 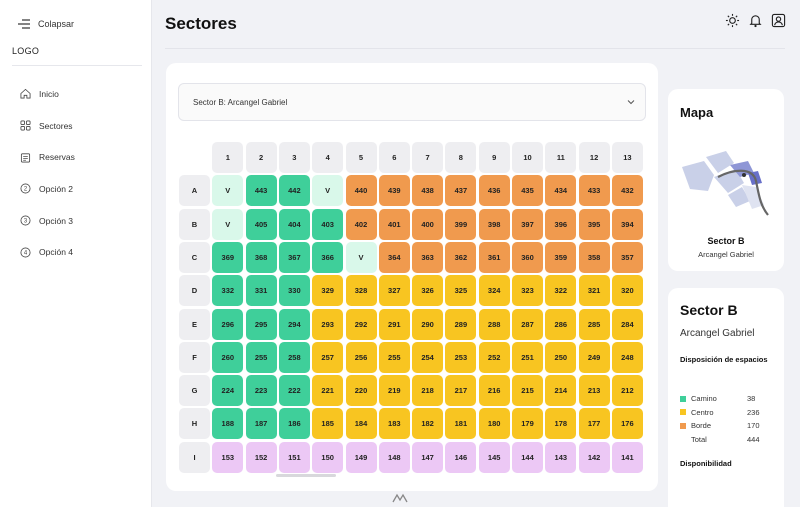 What do you see at coordinates (594, 257) in the screenshot?
I see `seat-cell: 358` at bounding box center [594, 257].